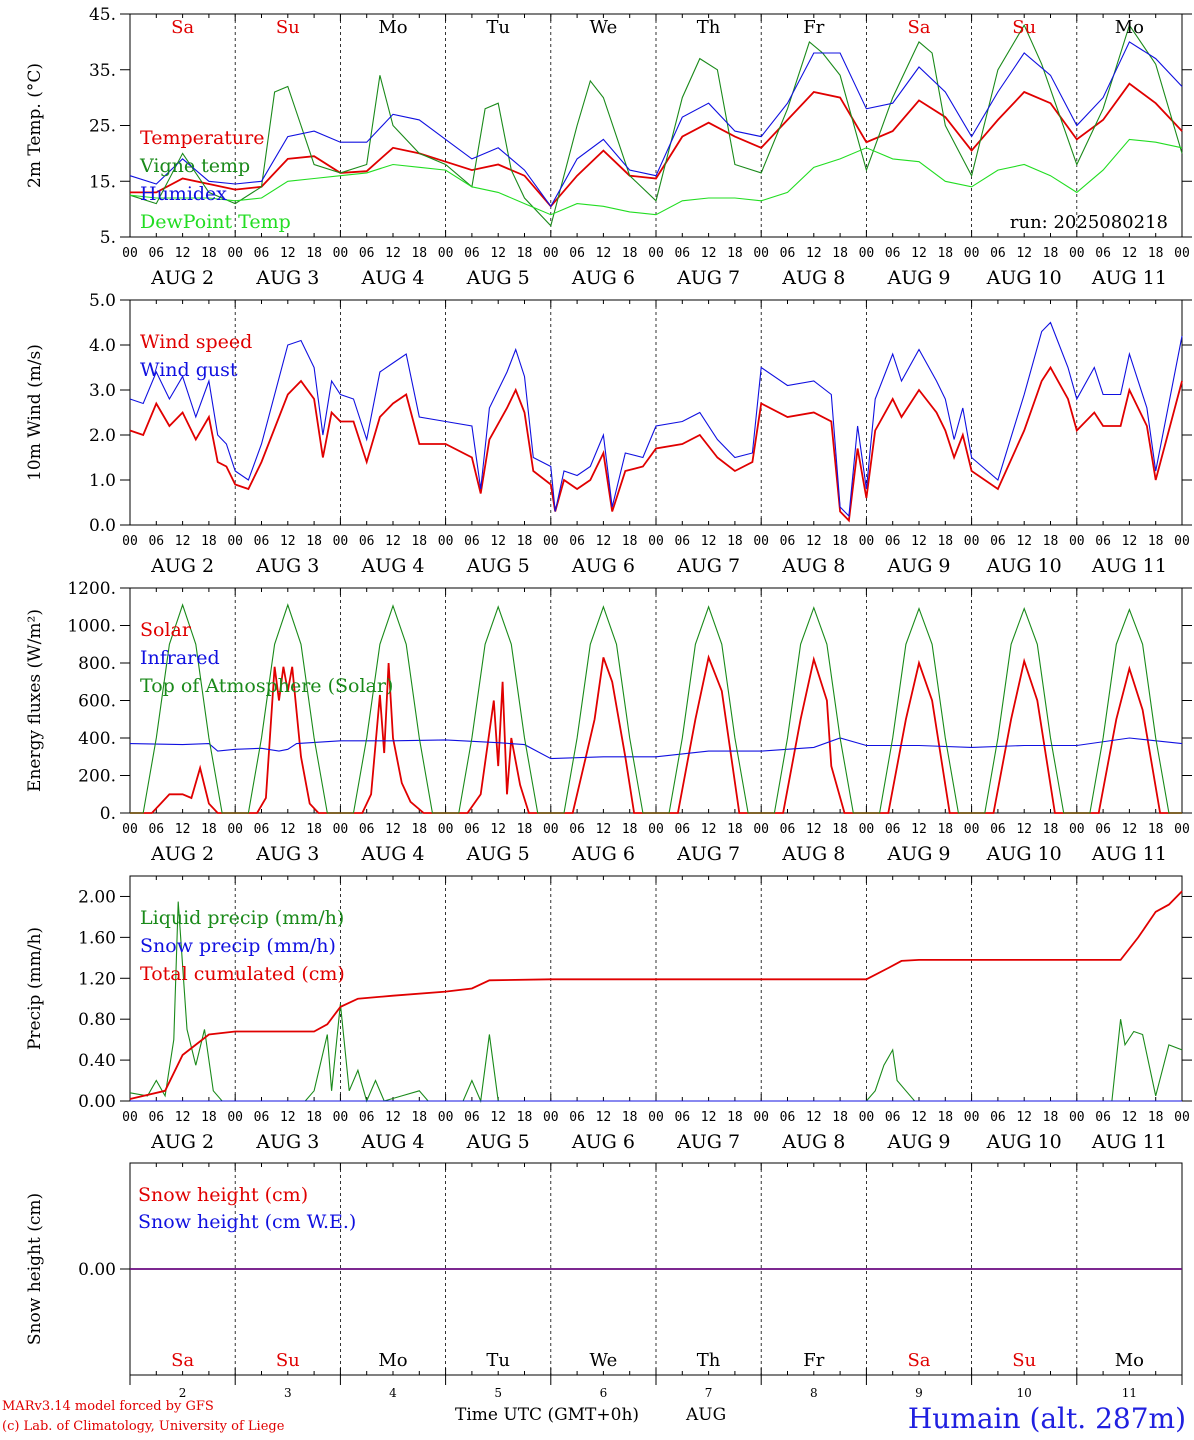 The width and height of the screenshot is (1194, 1440). I want to click on series-line-wind-speed, so click(656, 444).